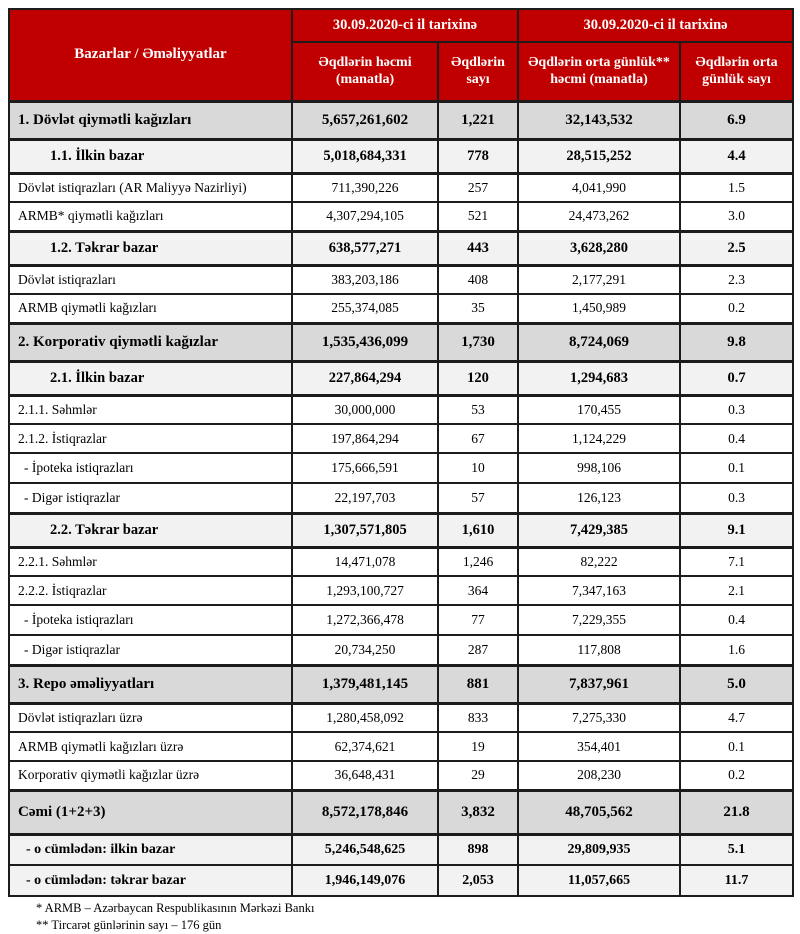 This screenshot has width=800, height=934. What do you see at coordinates (599, 279) in the screenshot?
I see `row-avg-volume: 2,177,291` at bounding box center [599, 279].